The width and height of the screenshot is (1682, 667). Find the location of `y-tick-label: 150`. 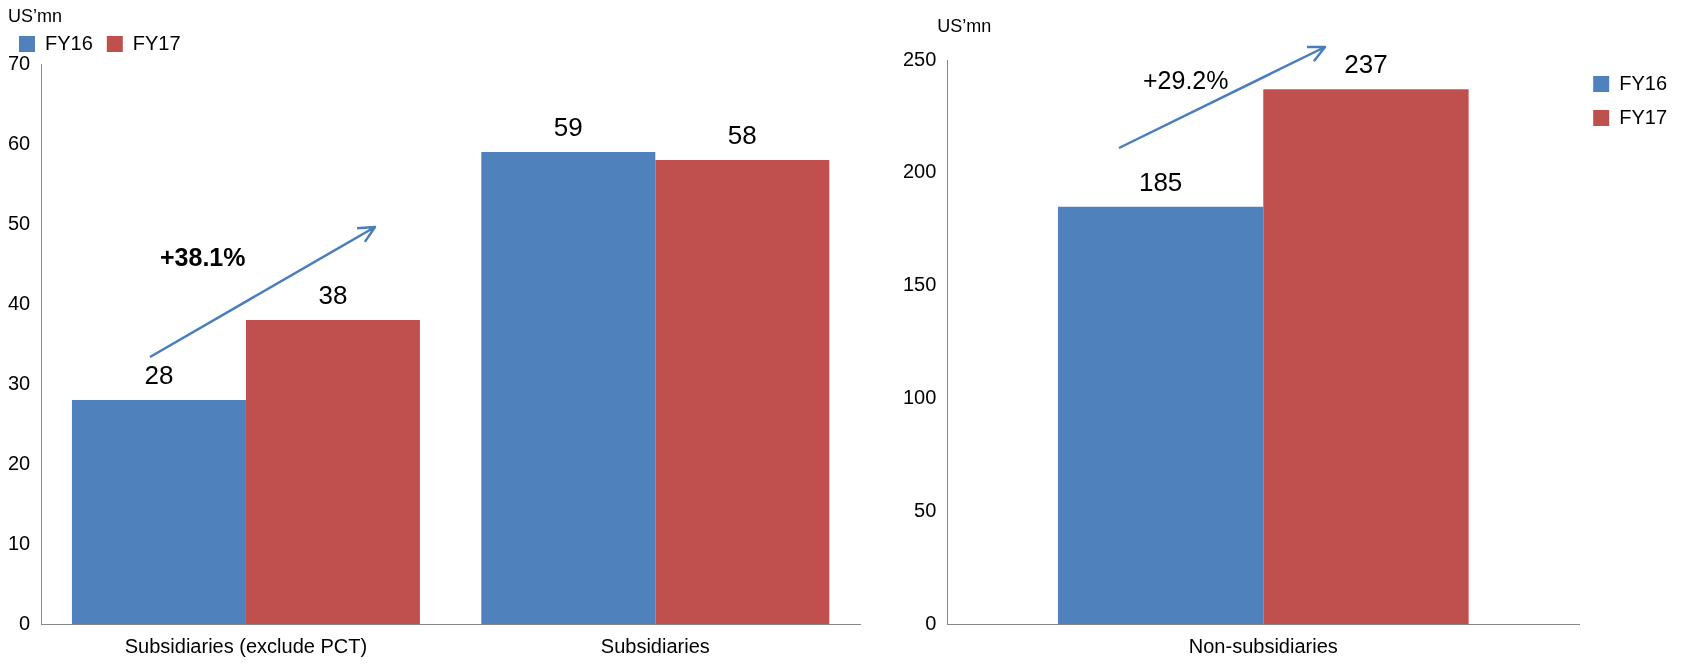

y-tick-label: 150 is located at coordinates (919, 284).